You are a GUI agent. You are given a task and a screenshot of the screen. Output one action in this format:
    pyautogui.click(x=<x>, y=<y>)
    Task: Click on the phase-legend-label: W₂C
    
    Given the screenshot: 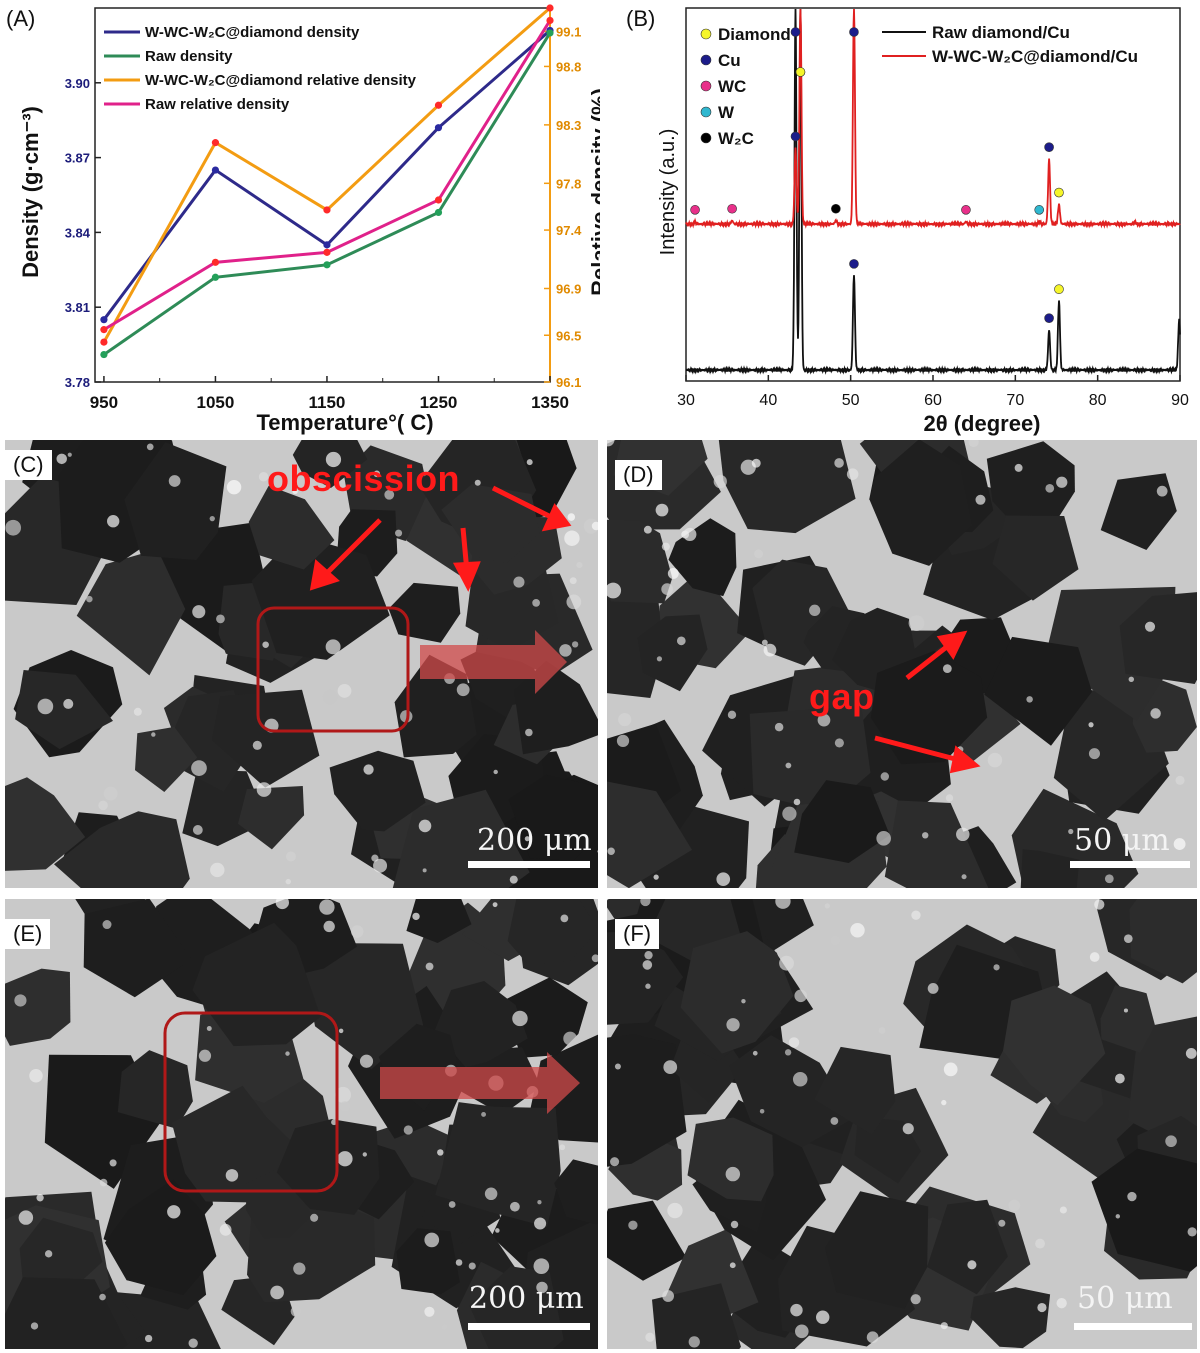 What is the action you would take?
    pyautogui.click(x=736, y=138)
    